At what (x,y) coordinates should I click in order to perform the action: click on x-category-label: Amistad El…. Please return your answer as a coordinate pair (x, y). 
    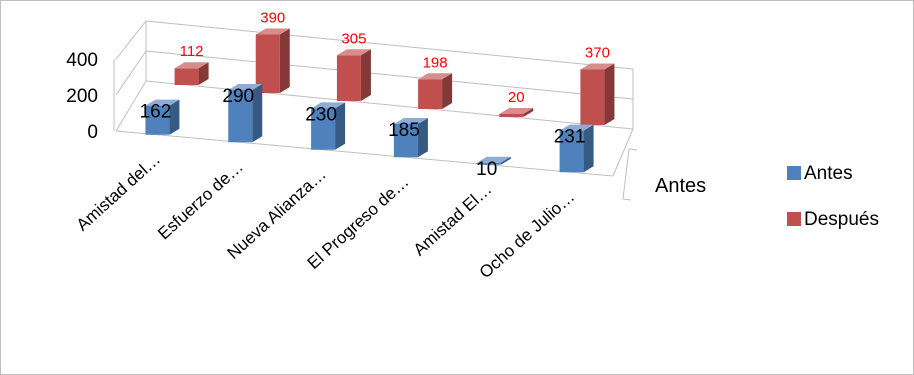
    Looking at the image, I should click on (453, 220).